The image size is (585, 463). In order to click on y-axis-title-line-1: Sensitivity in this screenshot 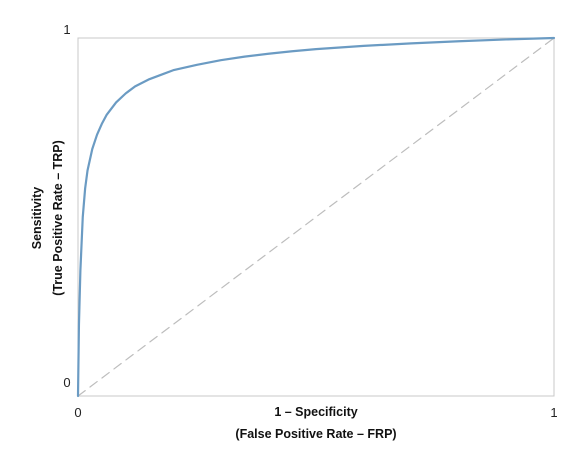, I will do `click(37, 218)`.